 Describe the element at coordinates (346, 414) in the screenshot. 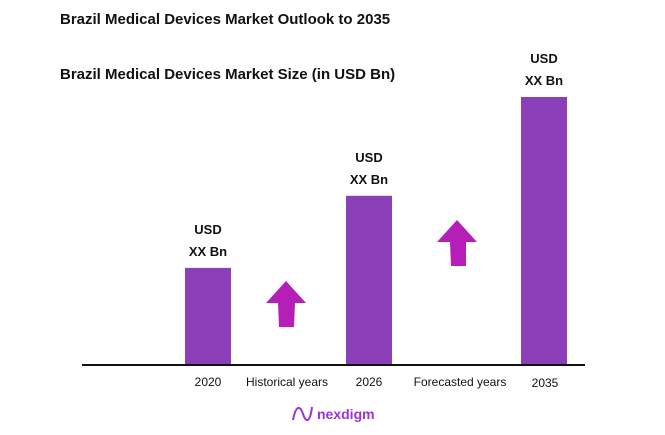

I see `logo-text: nexdigm` at that location.